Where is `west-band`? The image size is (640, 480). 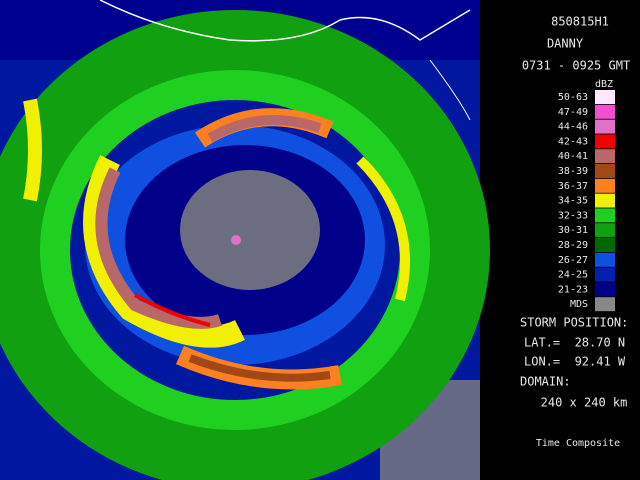
west-band is located at coordinates (32, 150).